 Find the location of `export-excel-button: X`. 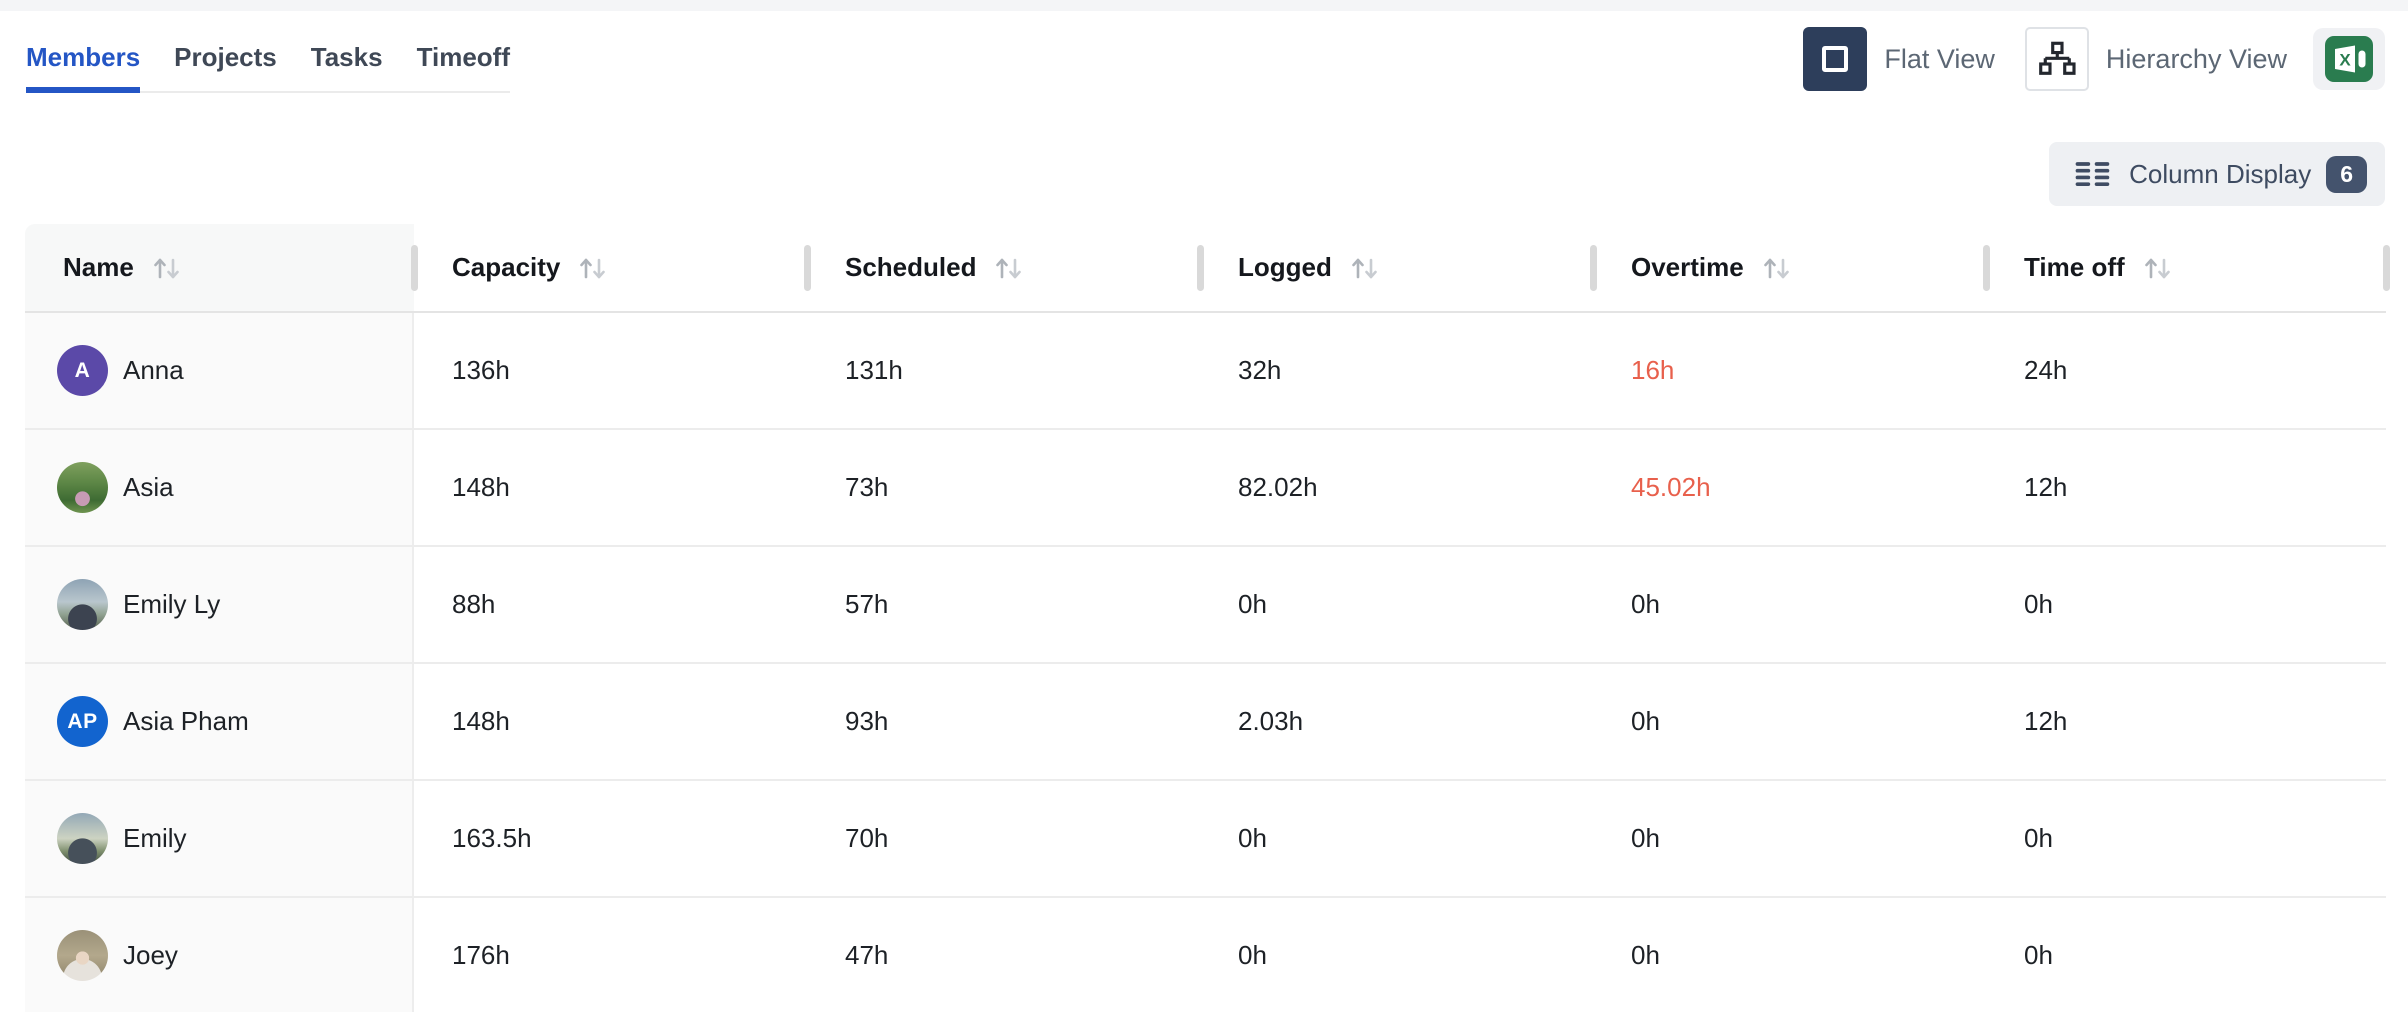

export-excel-button: X is located at coordinates (2349, 59).